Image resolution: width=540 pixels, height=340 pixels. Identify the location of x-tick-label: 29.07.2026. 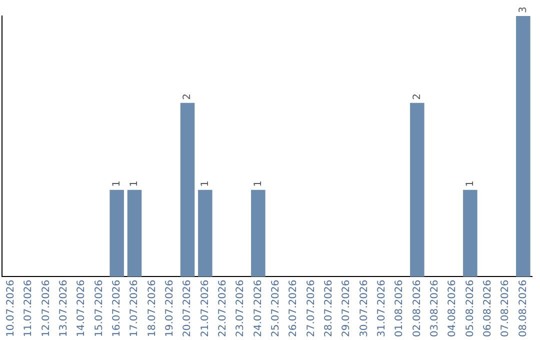
(346, 309).